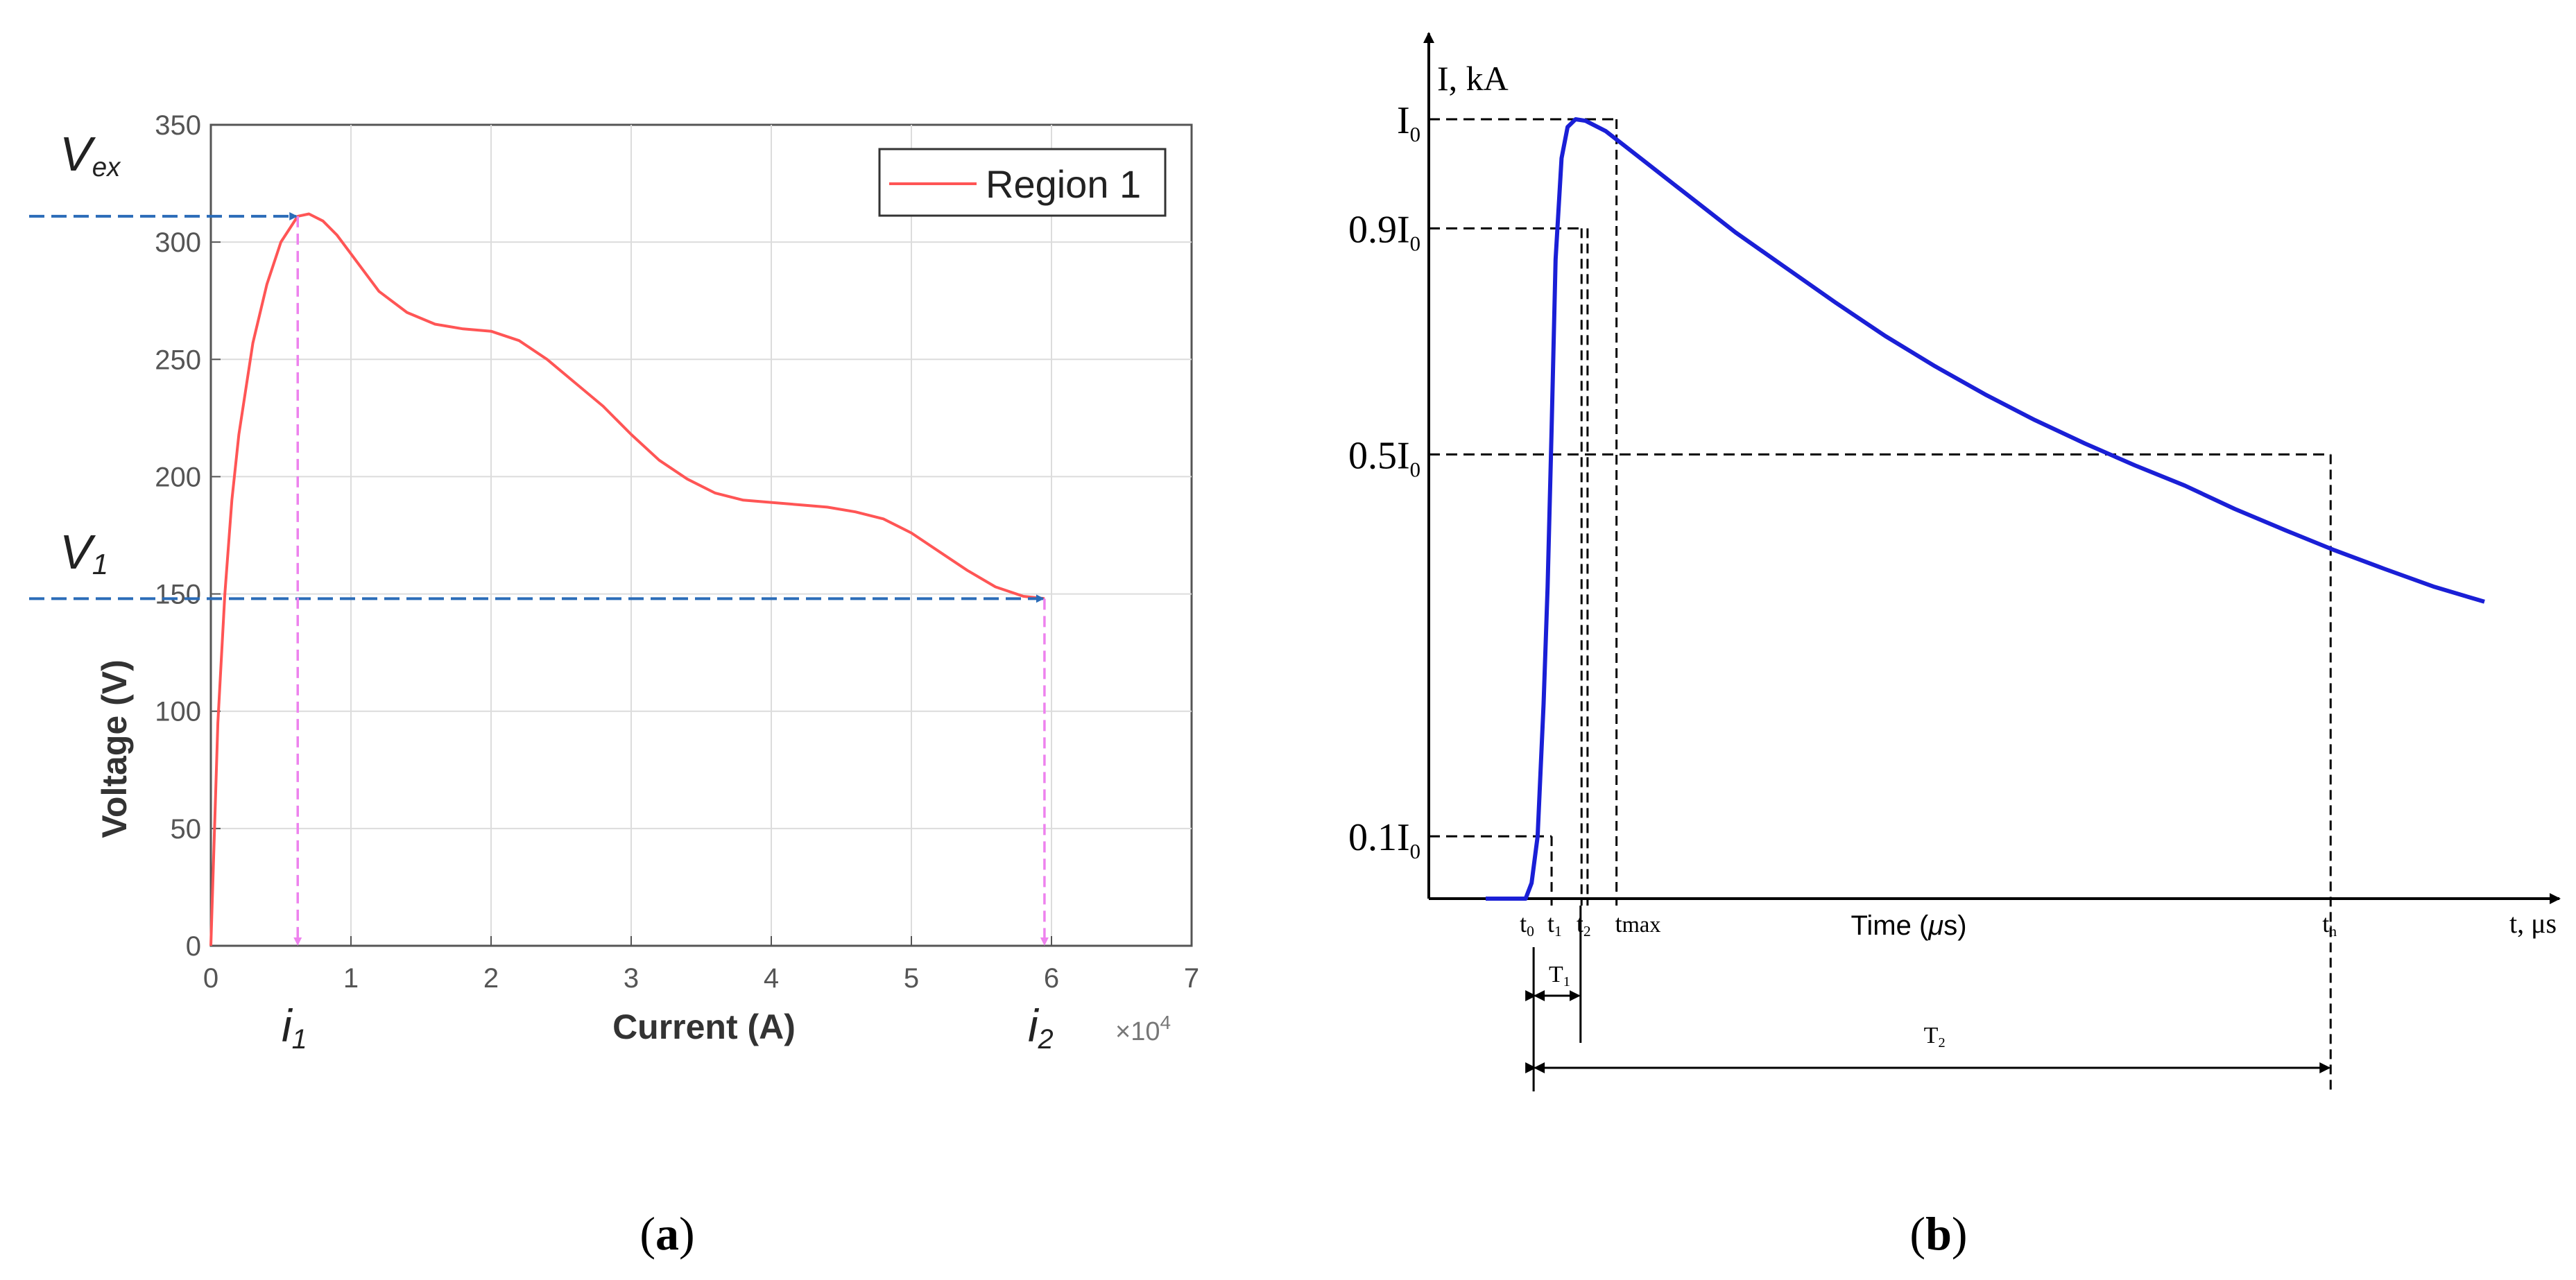 The width and height of the screenshot is (2576, 1280). Describe the element at coordinates (1415, 134) in the screenshot. I see `level-label-I0-sub: 0` at that location.